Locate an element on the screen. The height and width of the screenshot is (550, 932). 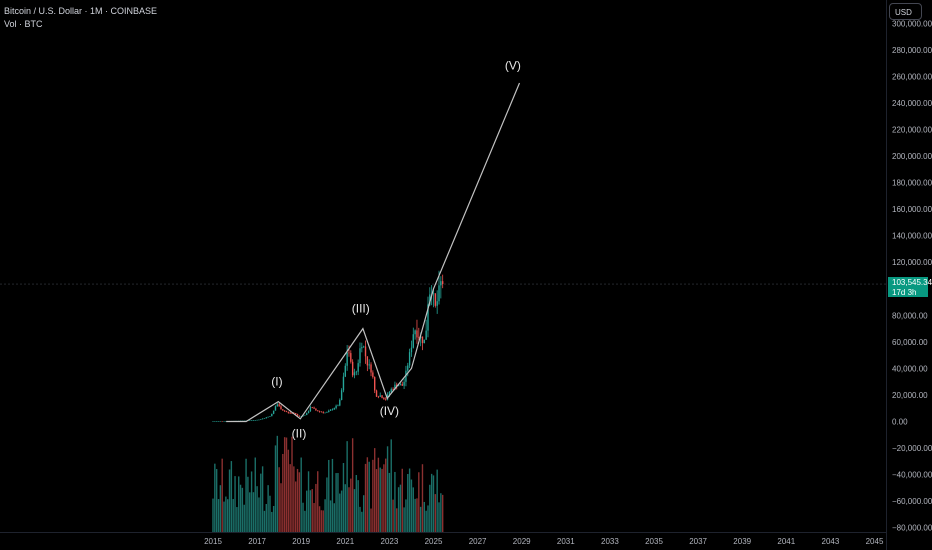
currency-button: USD is located at coordinates (905, 11).